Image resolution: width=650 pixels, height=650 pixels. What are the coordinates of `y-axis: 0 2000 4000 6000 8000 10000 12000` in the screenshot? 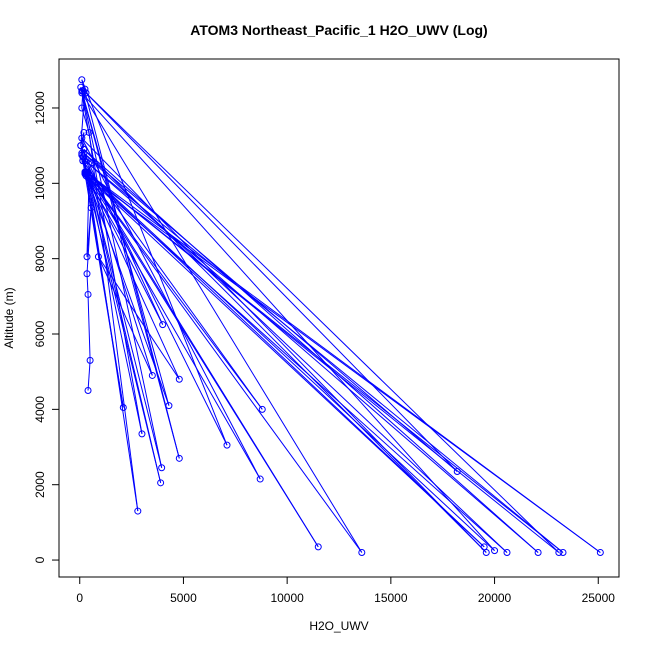 It's located at (46, 327).